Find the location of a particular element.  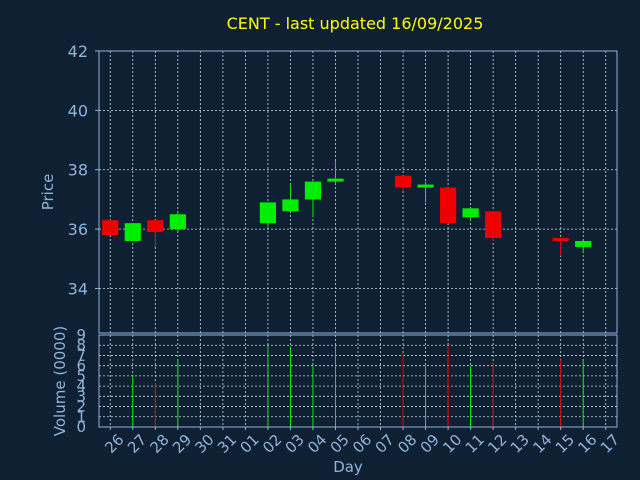

volume-axis-label: Volume (0000) is located at coordinates (60, 381).